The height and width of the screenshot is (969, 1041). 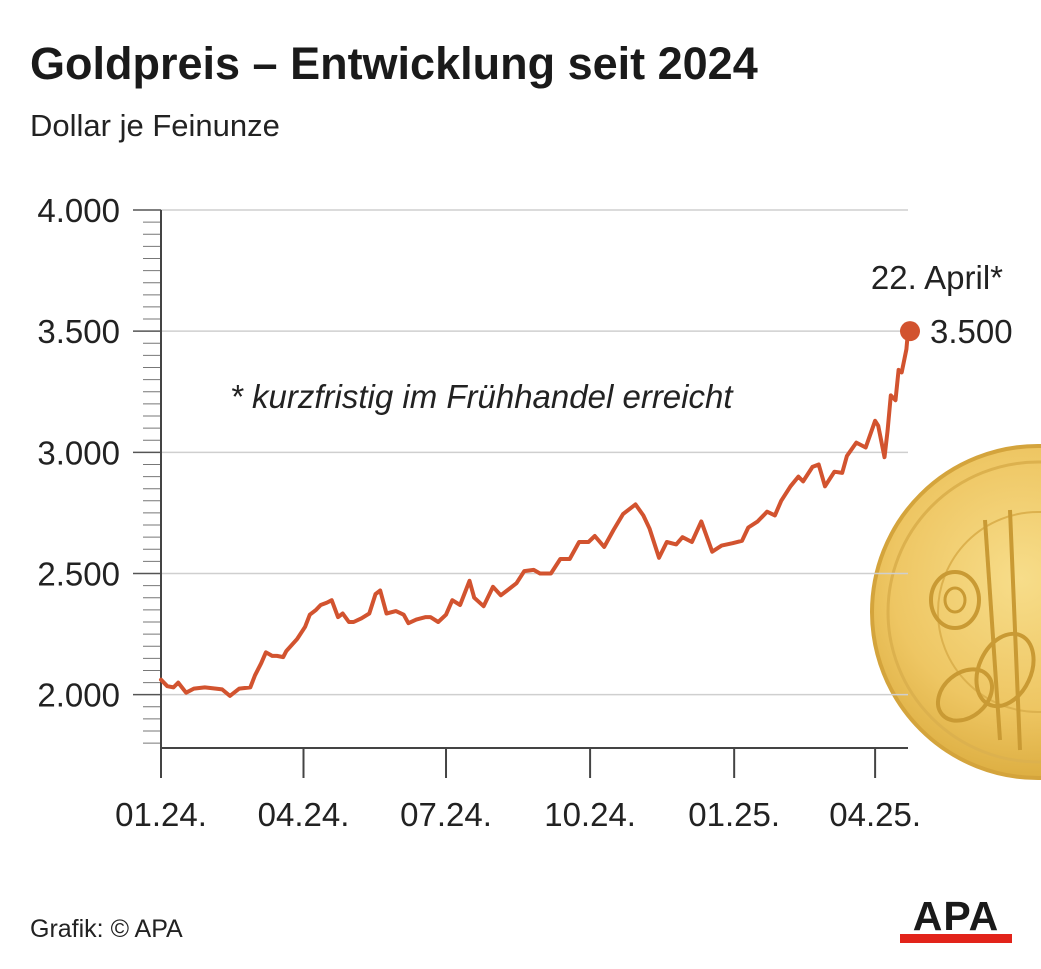 What do you see at coordinates (482, 396) in the screenshot?
I see `annotation-footnote: * kurzfristig im Frühhandel erreicht` at bounding box center [482, 396].